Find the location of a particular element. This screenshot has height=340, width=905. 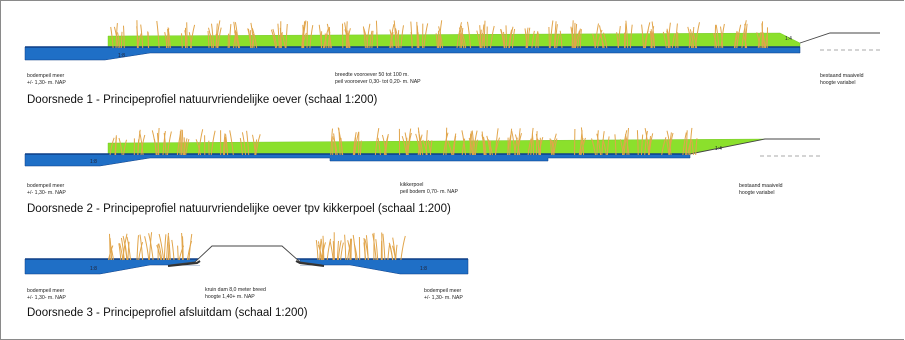

section-2-label-mid-line2: peil bodem 0,70- m. NAP is located at coordinates (429, 192).